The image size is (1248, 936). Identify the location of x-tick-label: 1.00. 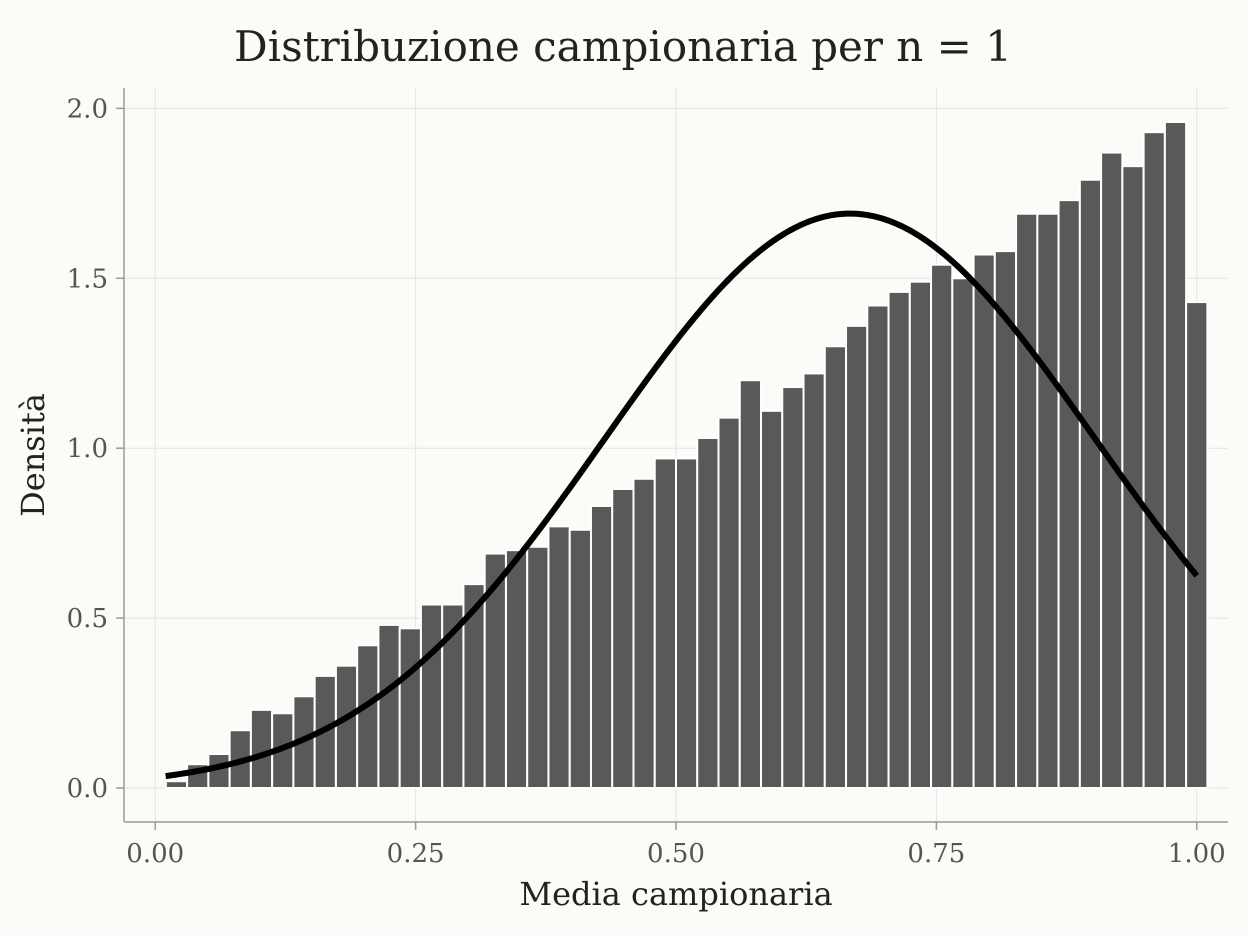
(1197, 854).